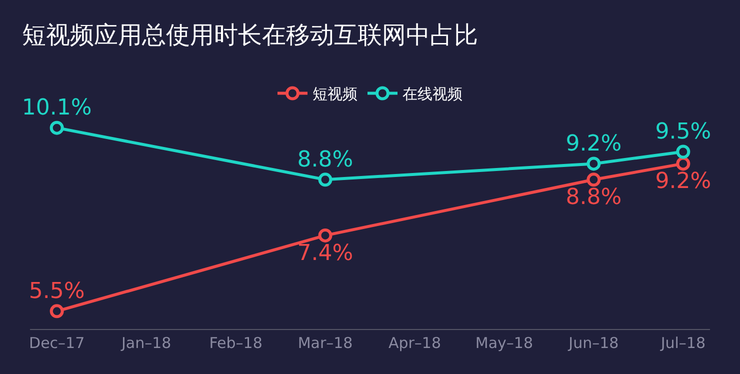 This screenshot has width=740, height=374. I want to click on x-tick-label: Mar–18, so click(325, 343).